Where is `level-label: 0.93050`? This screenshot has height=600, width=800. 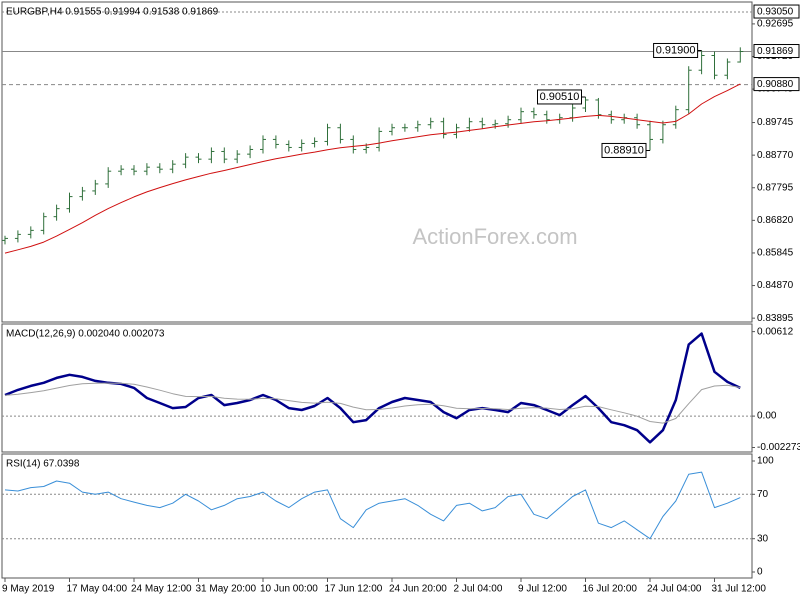
level-label: 0.93050 is located at coordinates (775, 12).